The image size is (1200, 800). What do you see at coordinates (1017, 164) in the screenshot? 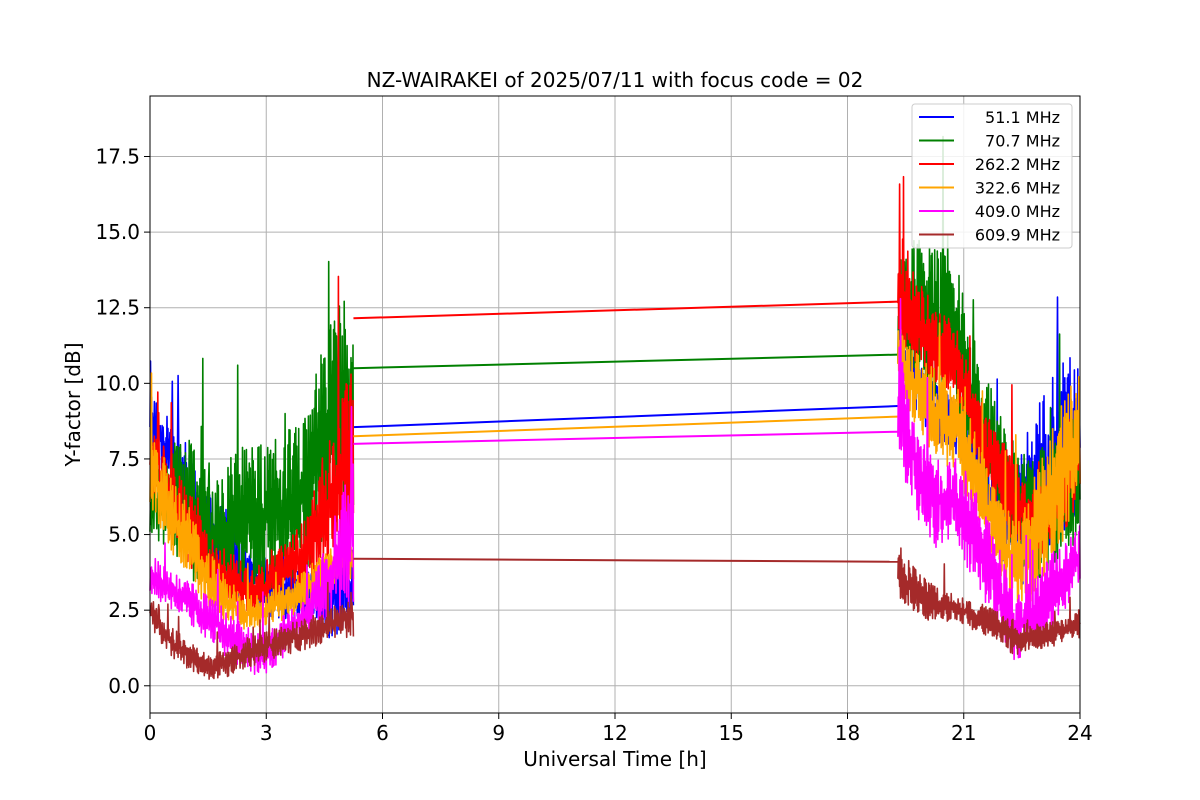
I see `legend-label: 262.2 MHz` at bounding box center [1017, 164].